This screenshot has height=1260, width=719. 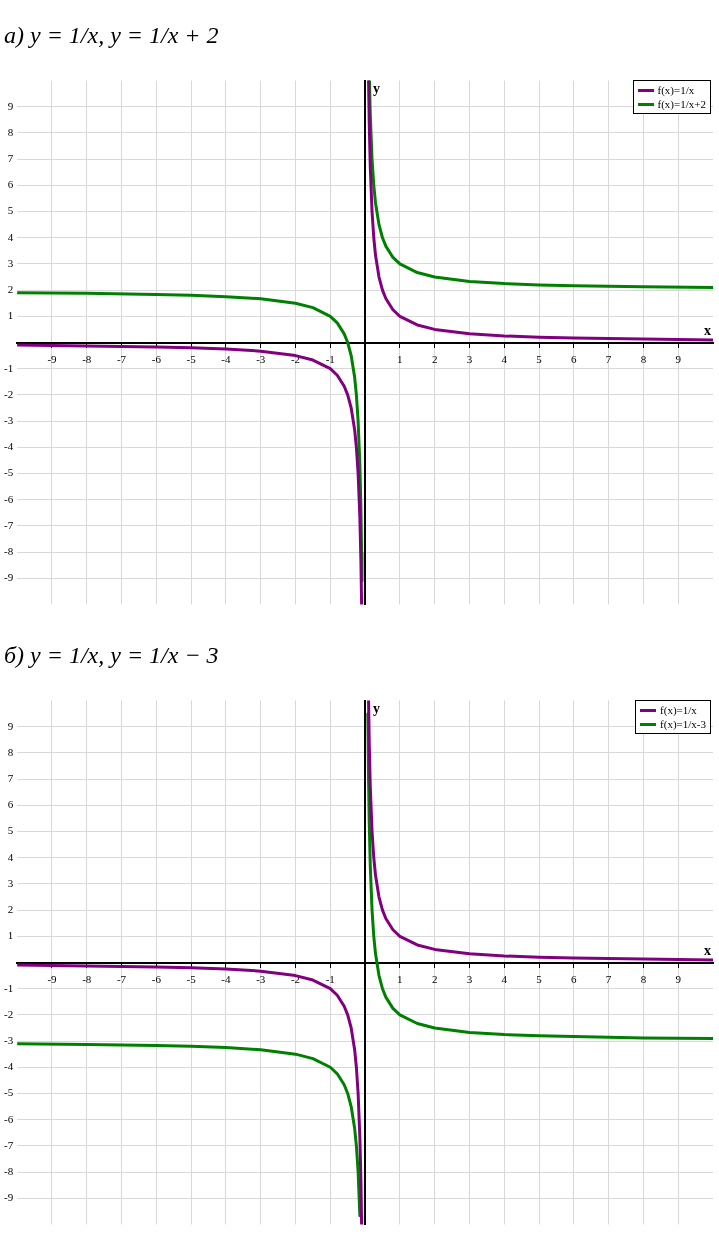 What do you see at coordinates (111, 35) in the screenshot?
I see `chart-title: а) y = 1/x, y = 1/x + 2` at bounding box center [111, 35].